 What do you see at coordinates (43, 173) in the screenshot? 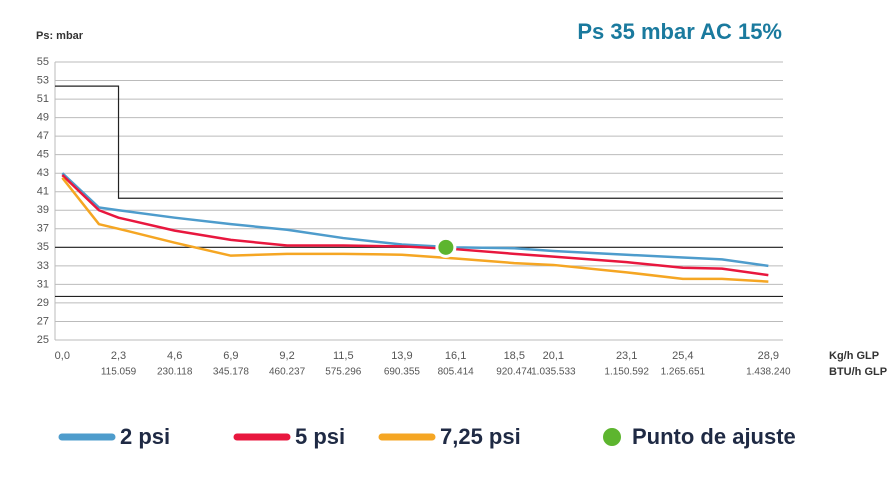
I see `y-tick-label: 43` at bounding box center [43, 173].